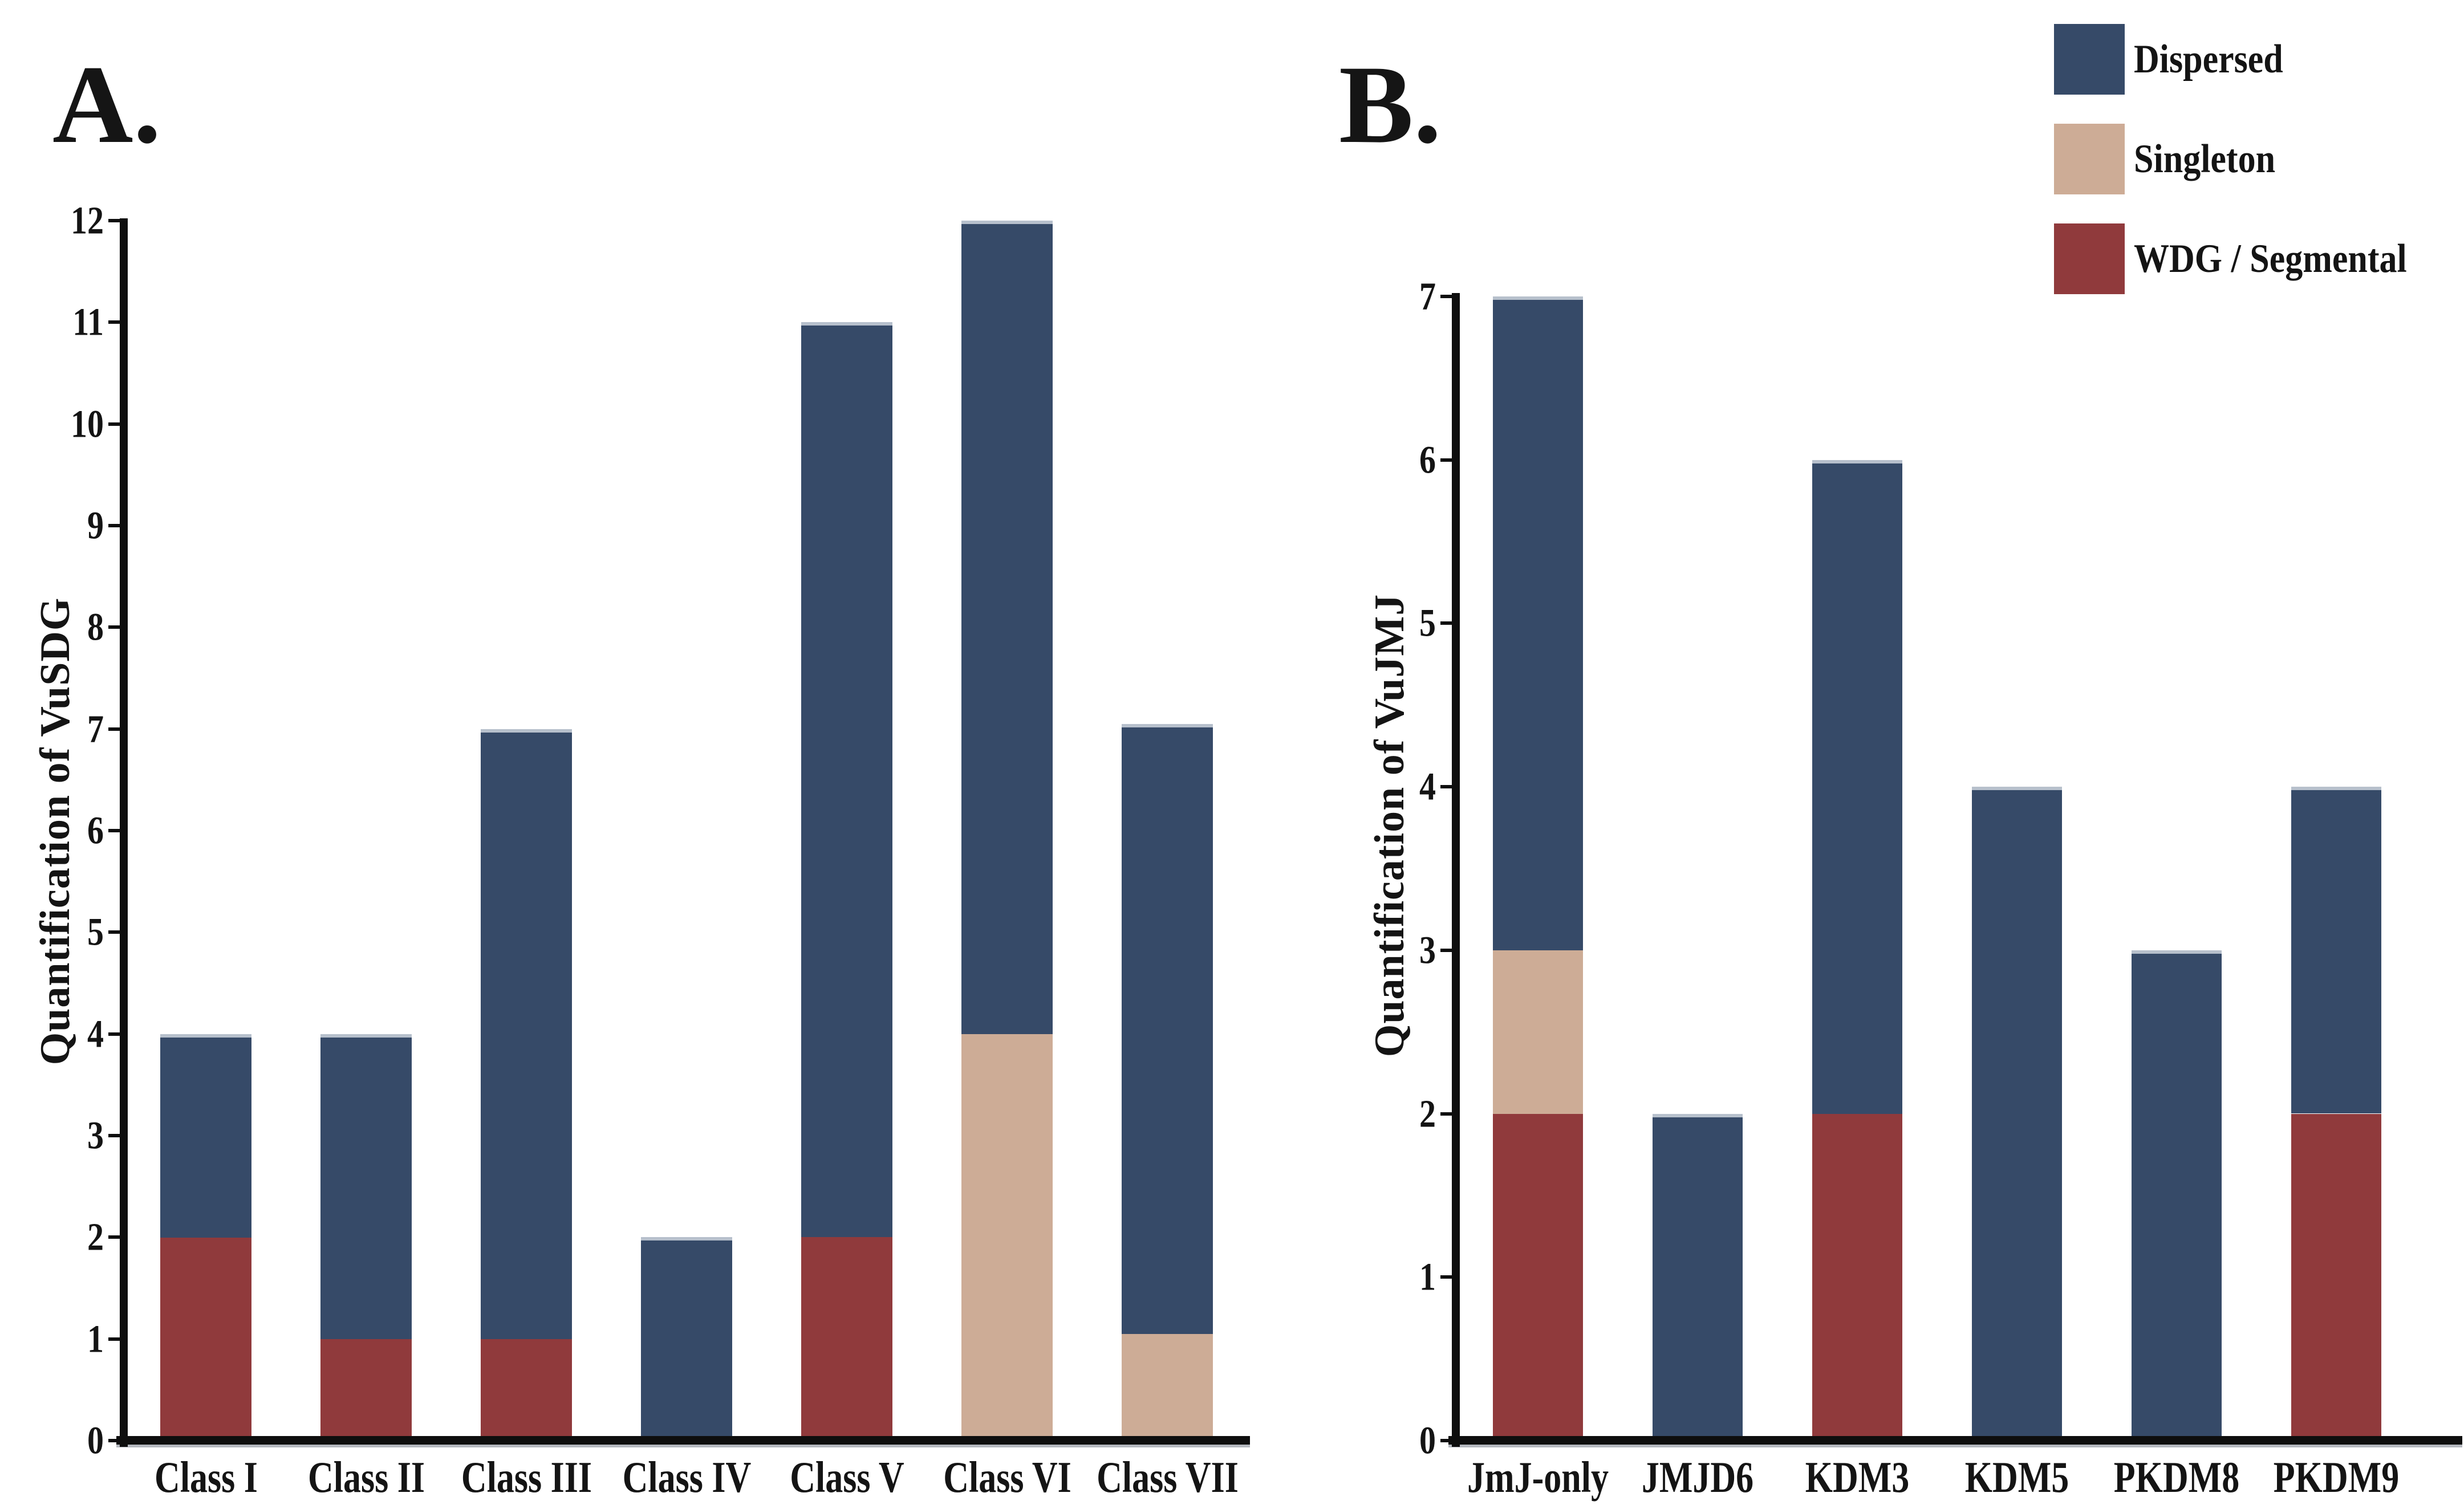 Image resolution: width=2464 pixels, height=1509 pixels. I want to click on y-tick-label-a-8: 8, so click(95, 627).